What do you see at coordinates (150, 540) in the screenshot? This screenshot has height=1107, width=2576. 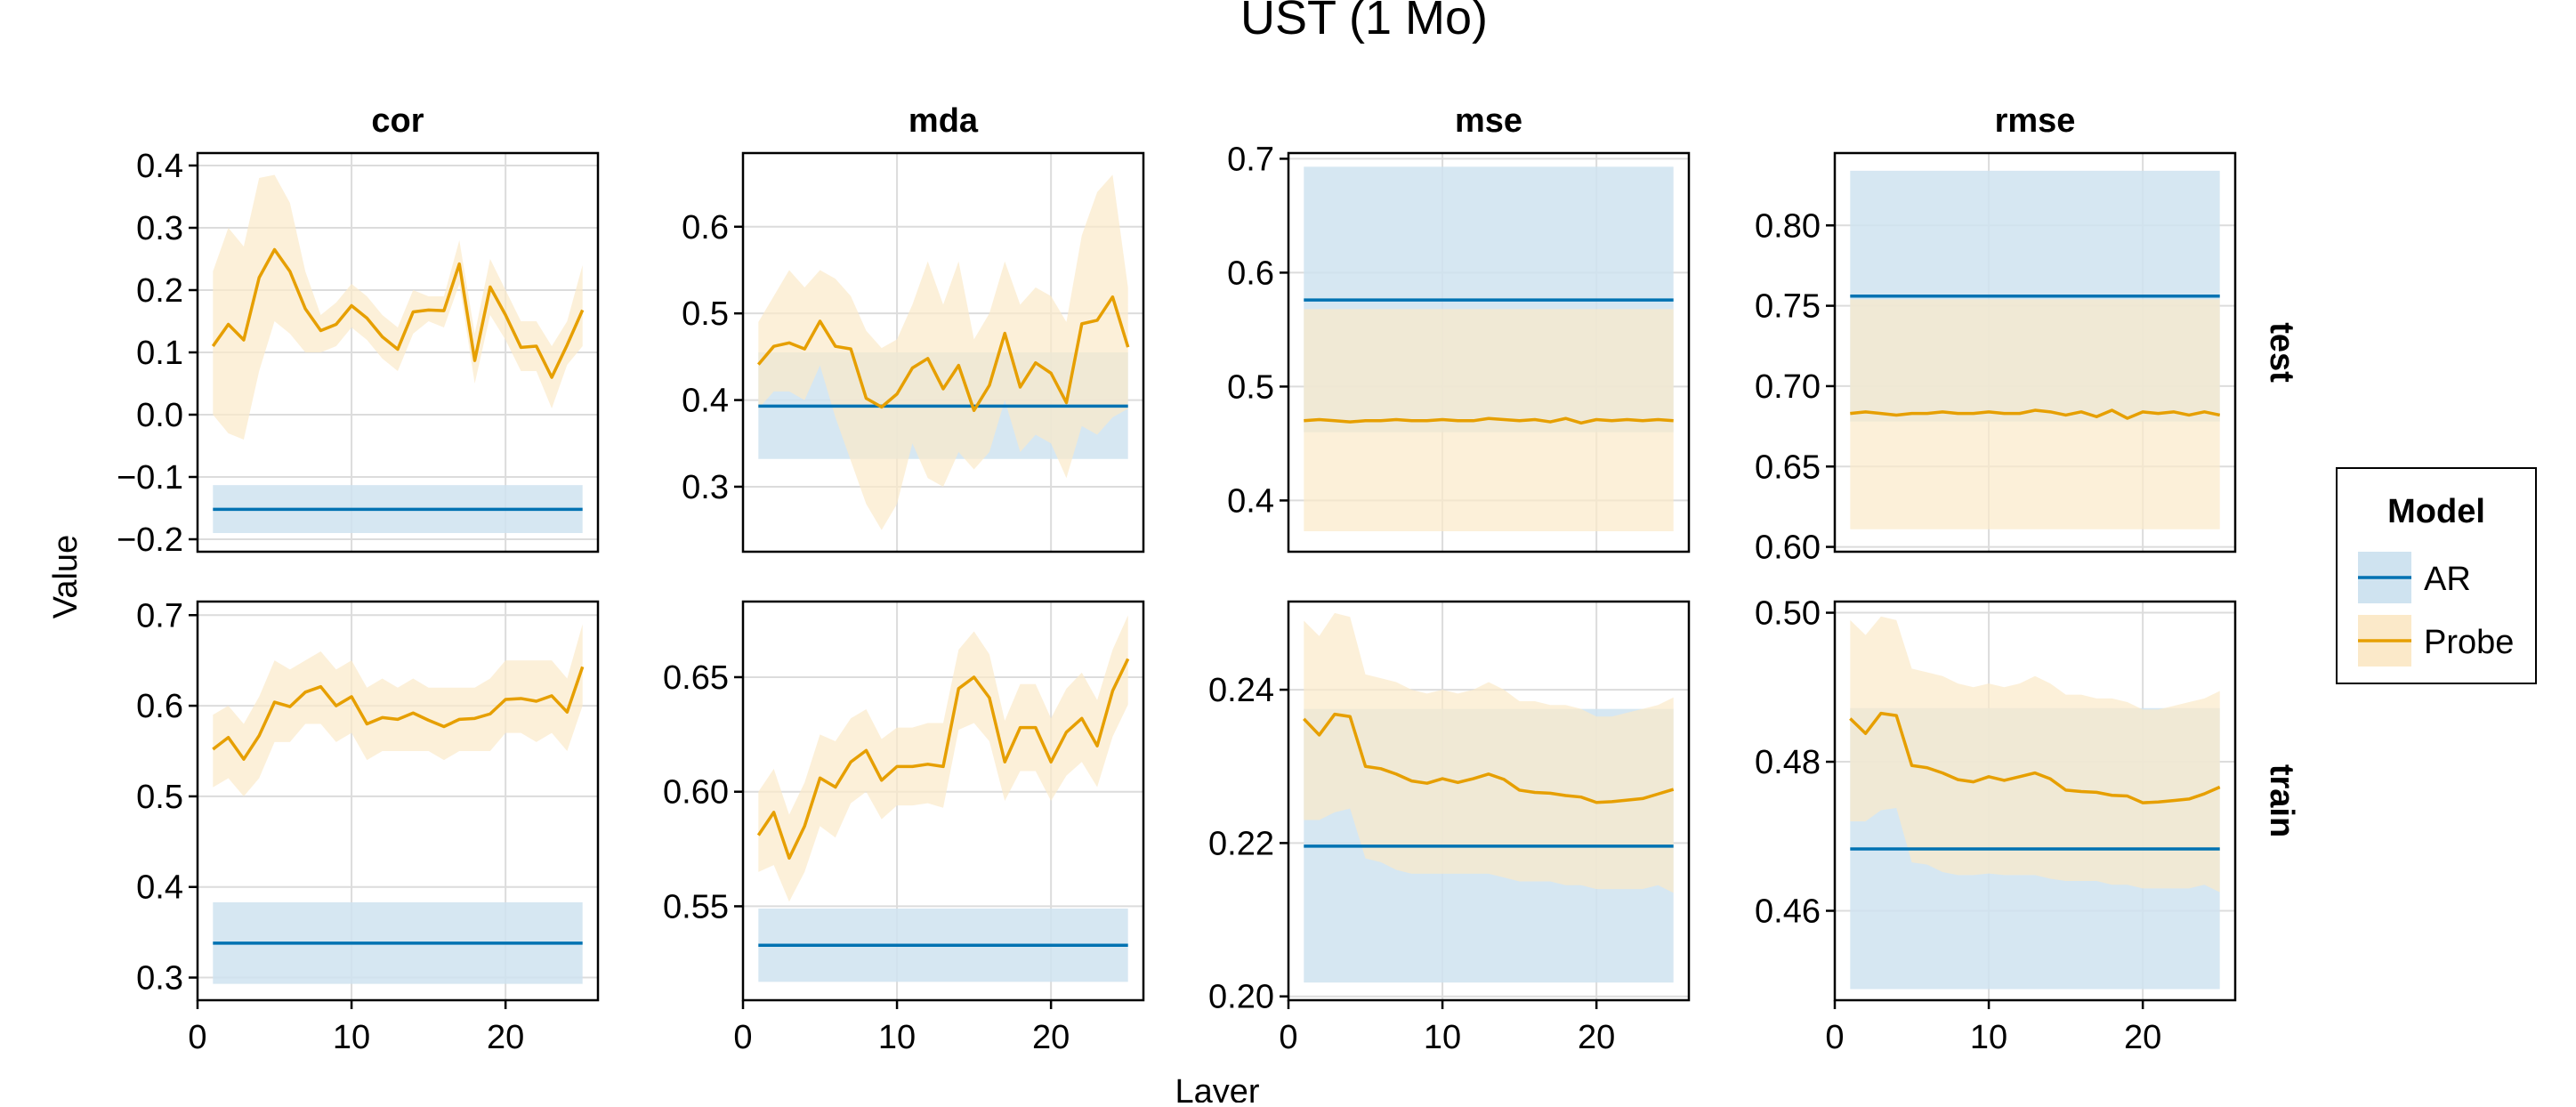 I see `y-tick-label: −0.2` at bounding box center [150, 540].